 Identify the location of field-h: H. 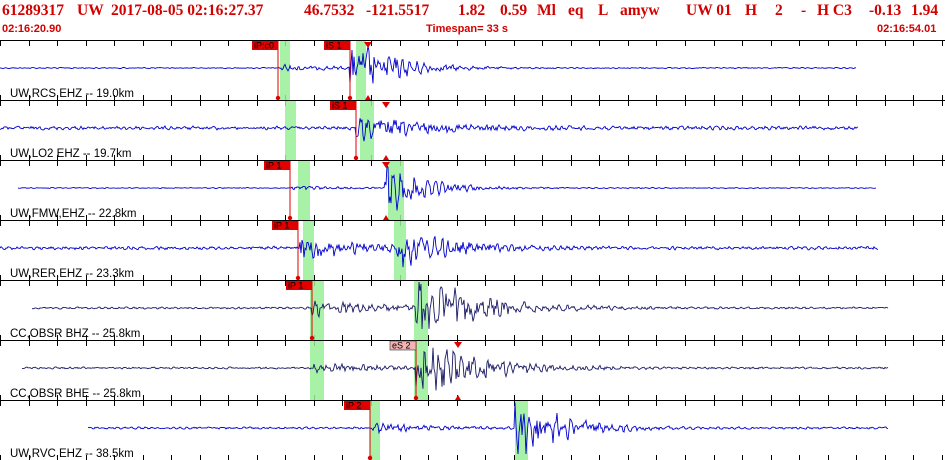
(751, 10).